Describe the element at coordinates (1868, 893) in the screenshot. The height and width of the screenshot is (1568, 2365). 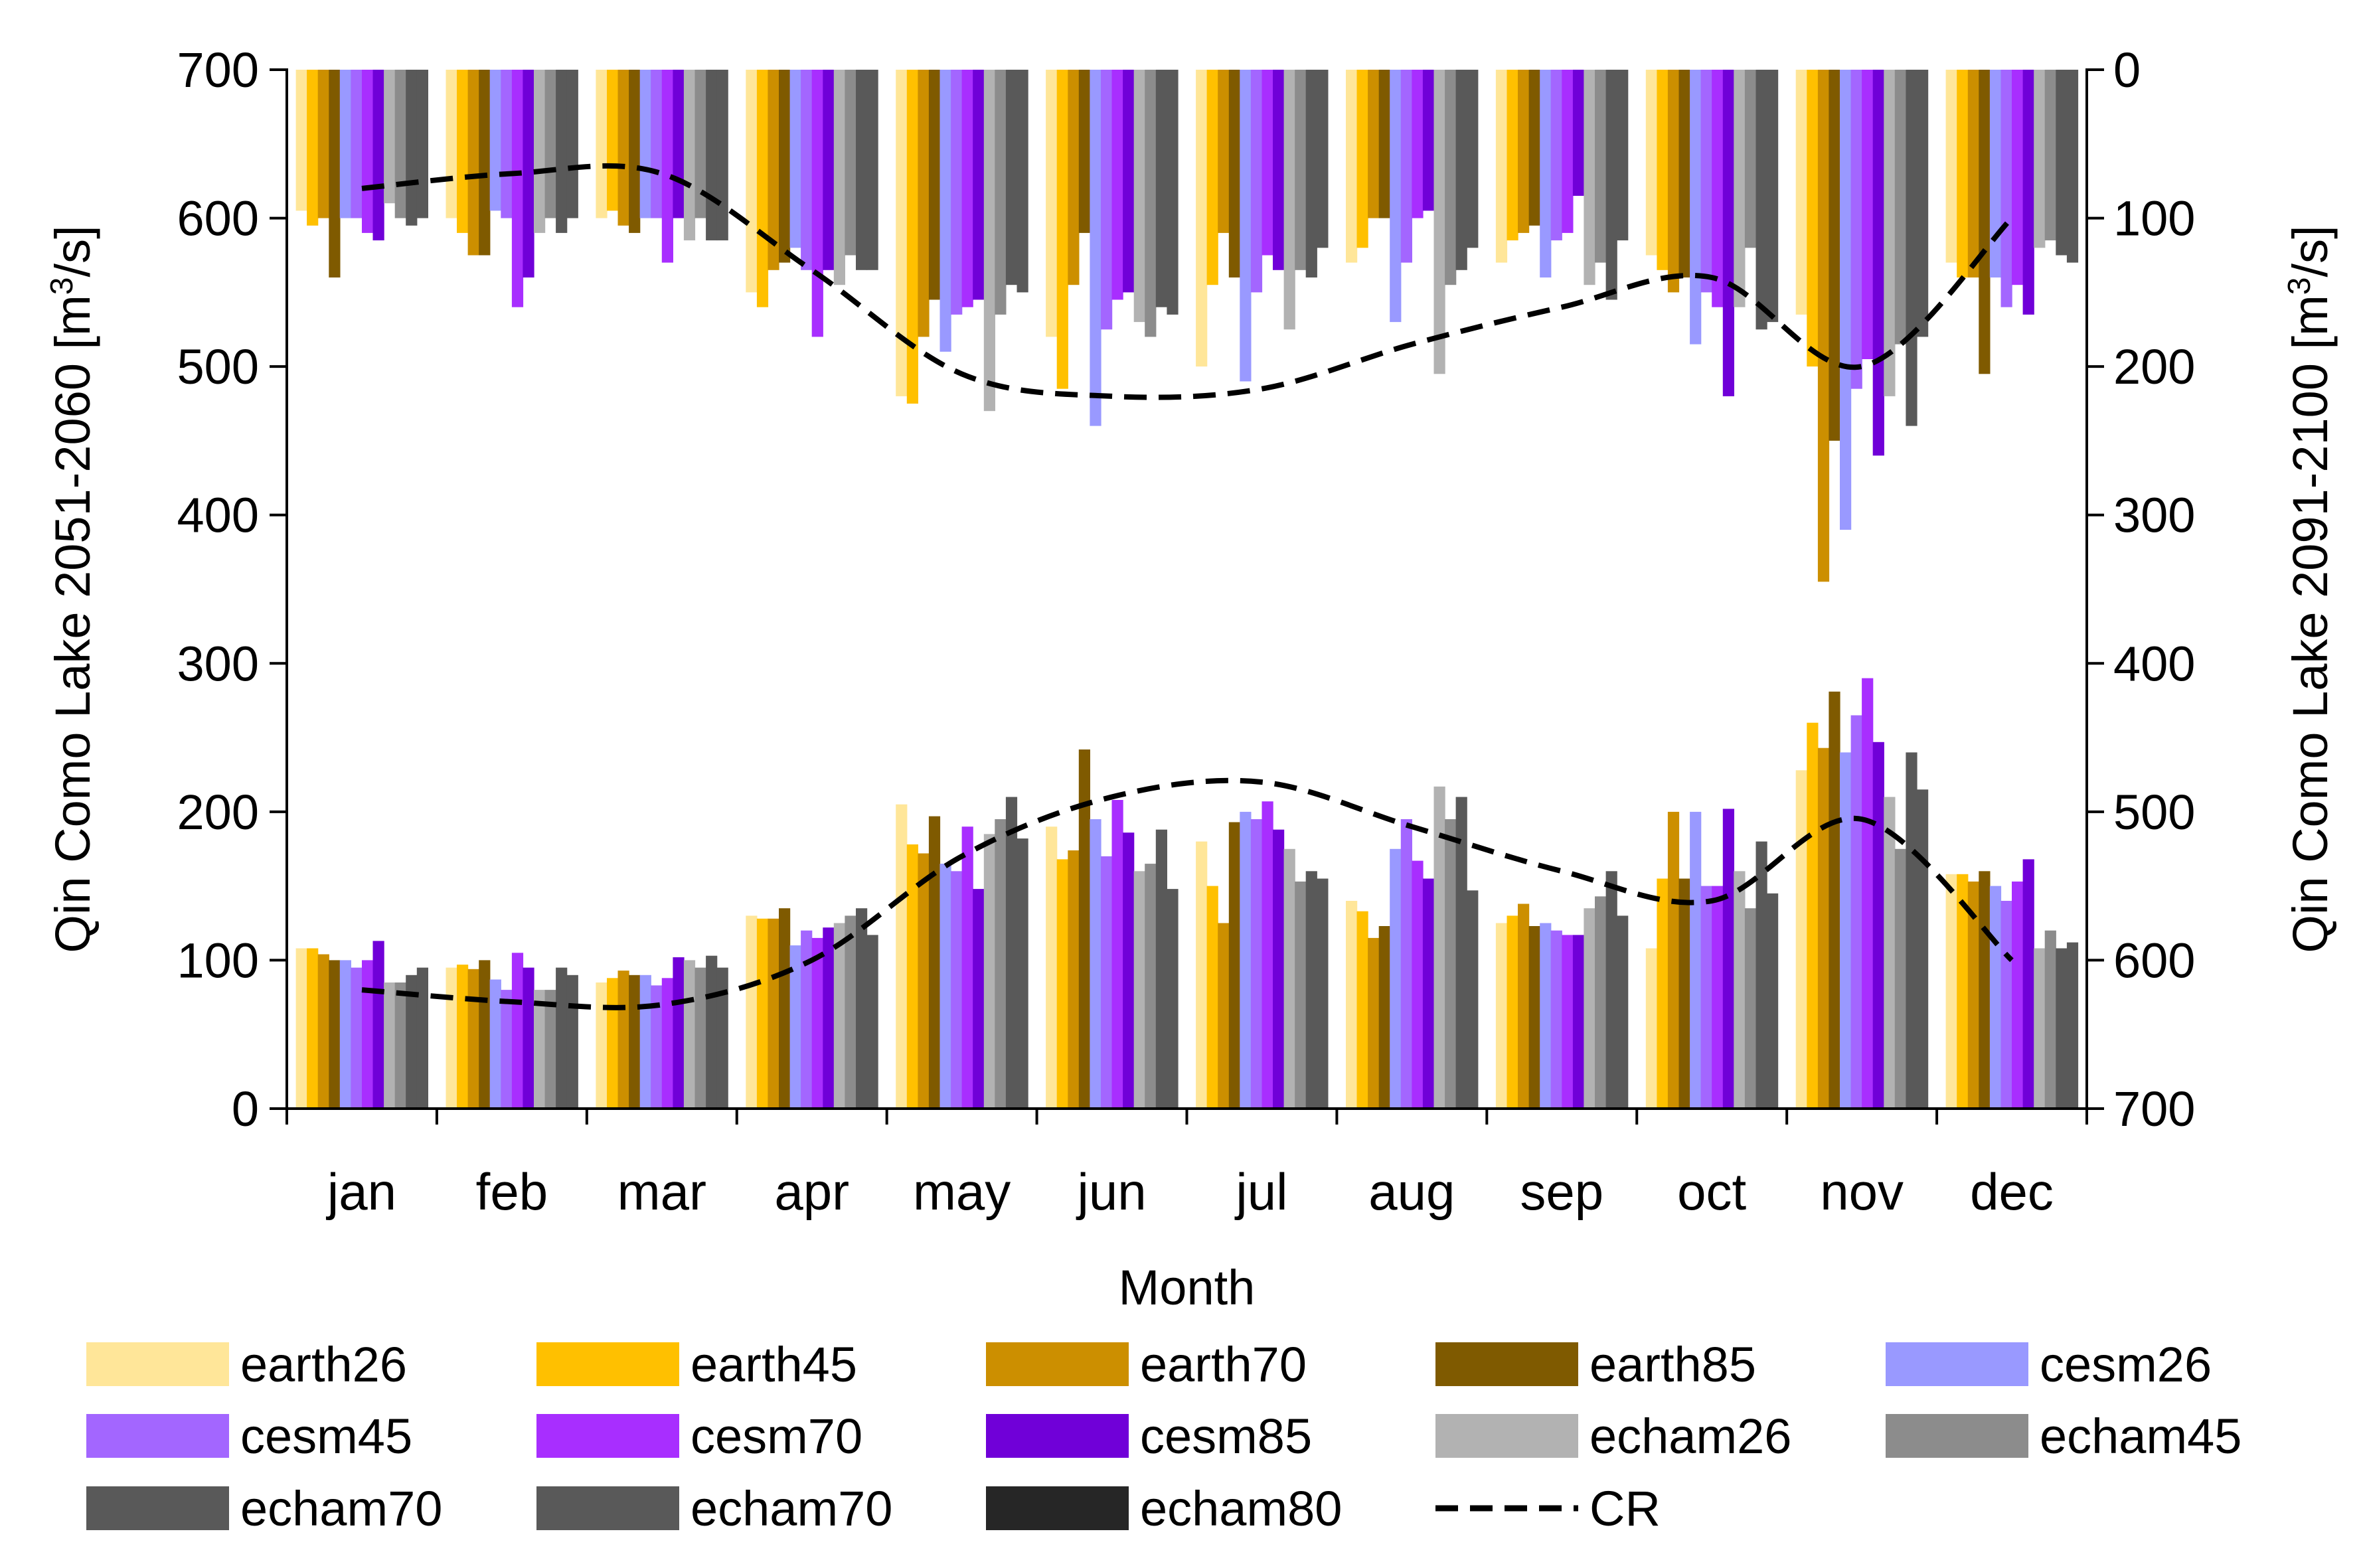
I see `bar-left-cesm70-nov` at that location.